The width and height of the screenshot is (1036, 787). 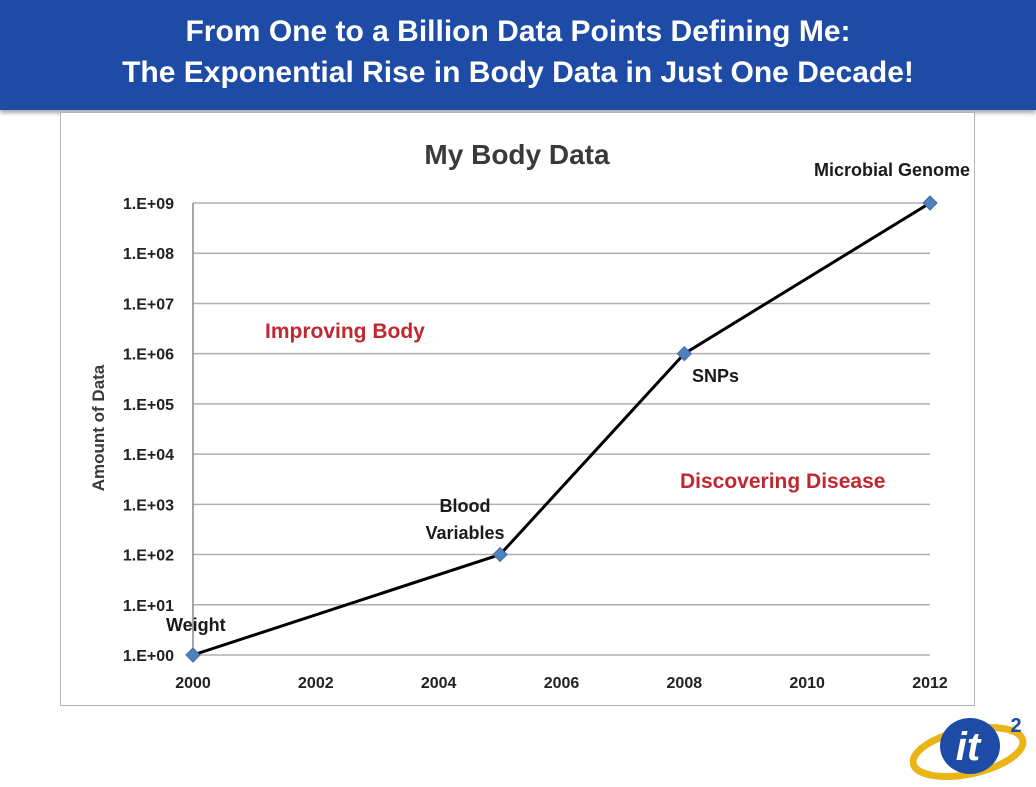 What do you see at coordinates (148, 505) in the screenshot?
I see `y-tick-label: 1.E+03` at bounding box center [148, 505].